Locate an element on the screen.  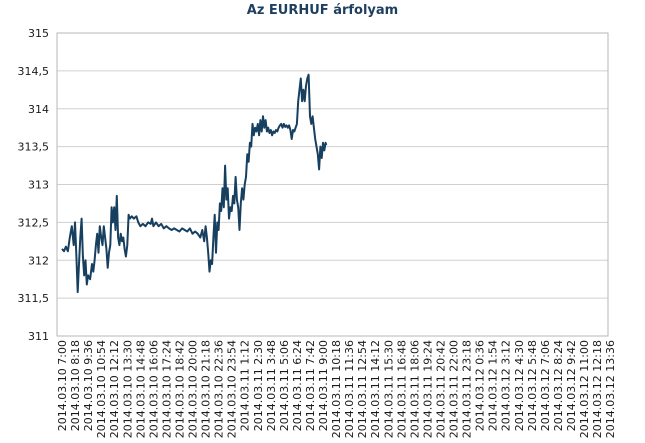
chart-title: Az EURHUF árfolyam is located at coordinates (322, 10).